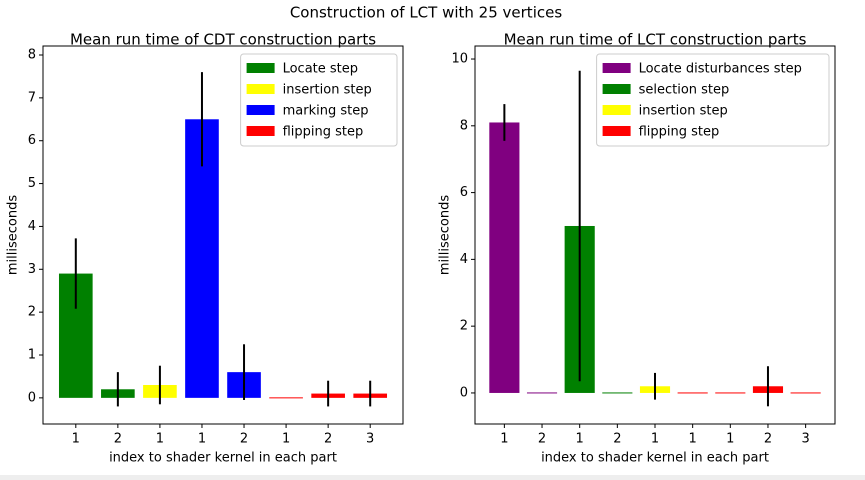  What do you see at coordinates (32, 269) in the screenshot?
I see `y-tick-label: 3` at bounding box center [32, 269].